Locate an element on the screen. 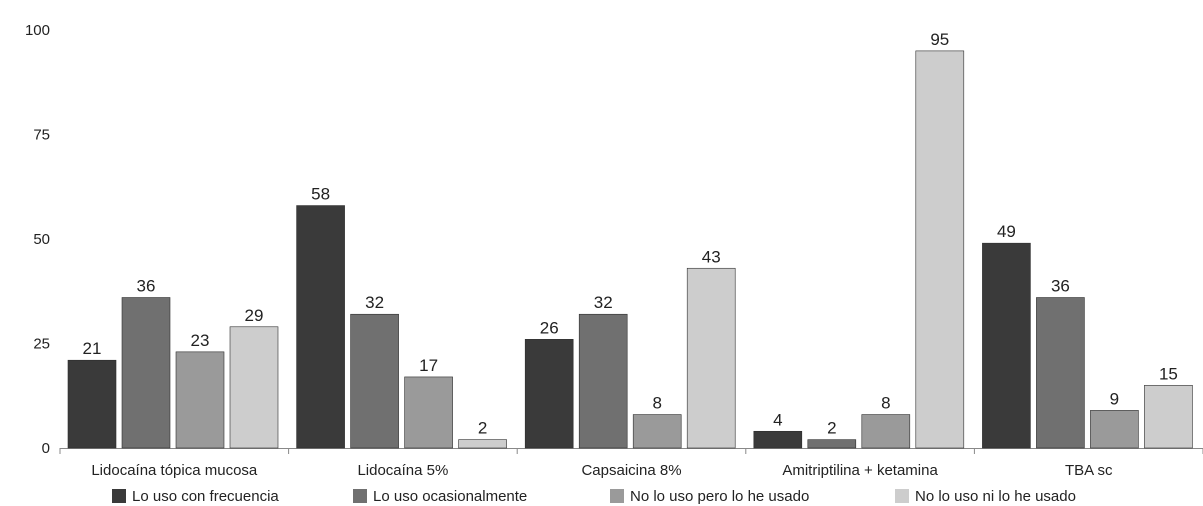 The width and height of the screenshot is (1203, 506). y-tick-label: 50 is located at coordinates (41, 239).